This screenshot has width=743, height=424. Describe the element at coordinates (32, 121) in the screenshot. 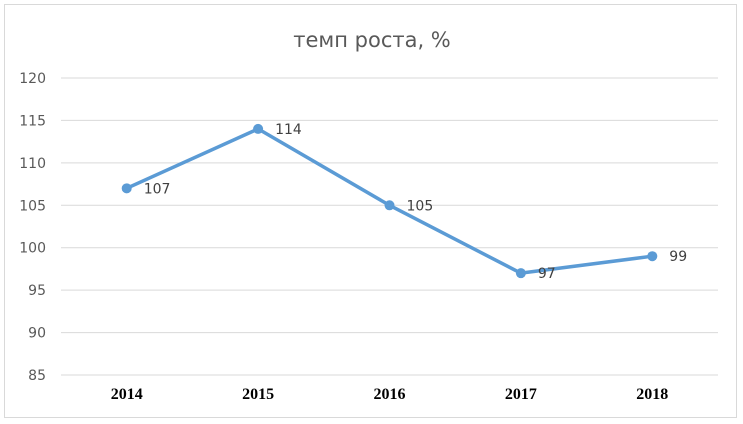

I see `y-tick-label: 115` at that location.